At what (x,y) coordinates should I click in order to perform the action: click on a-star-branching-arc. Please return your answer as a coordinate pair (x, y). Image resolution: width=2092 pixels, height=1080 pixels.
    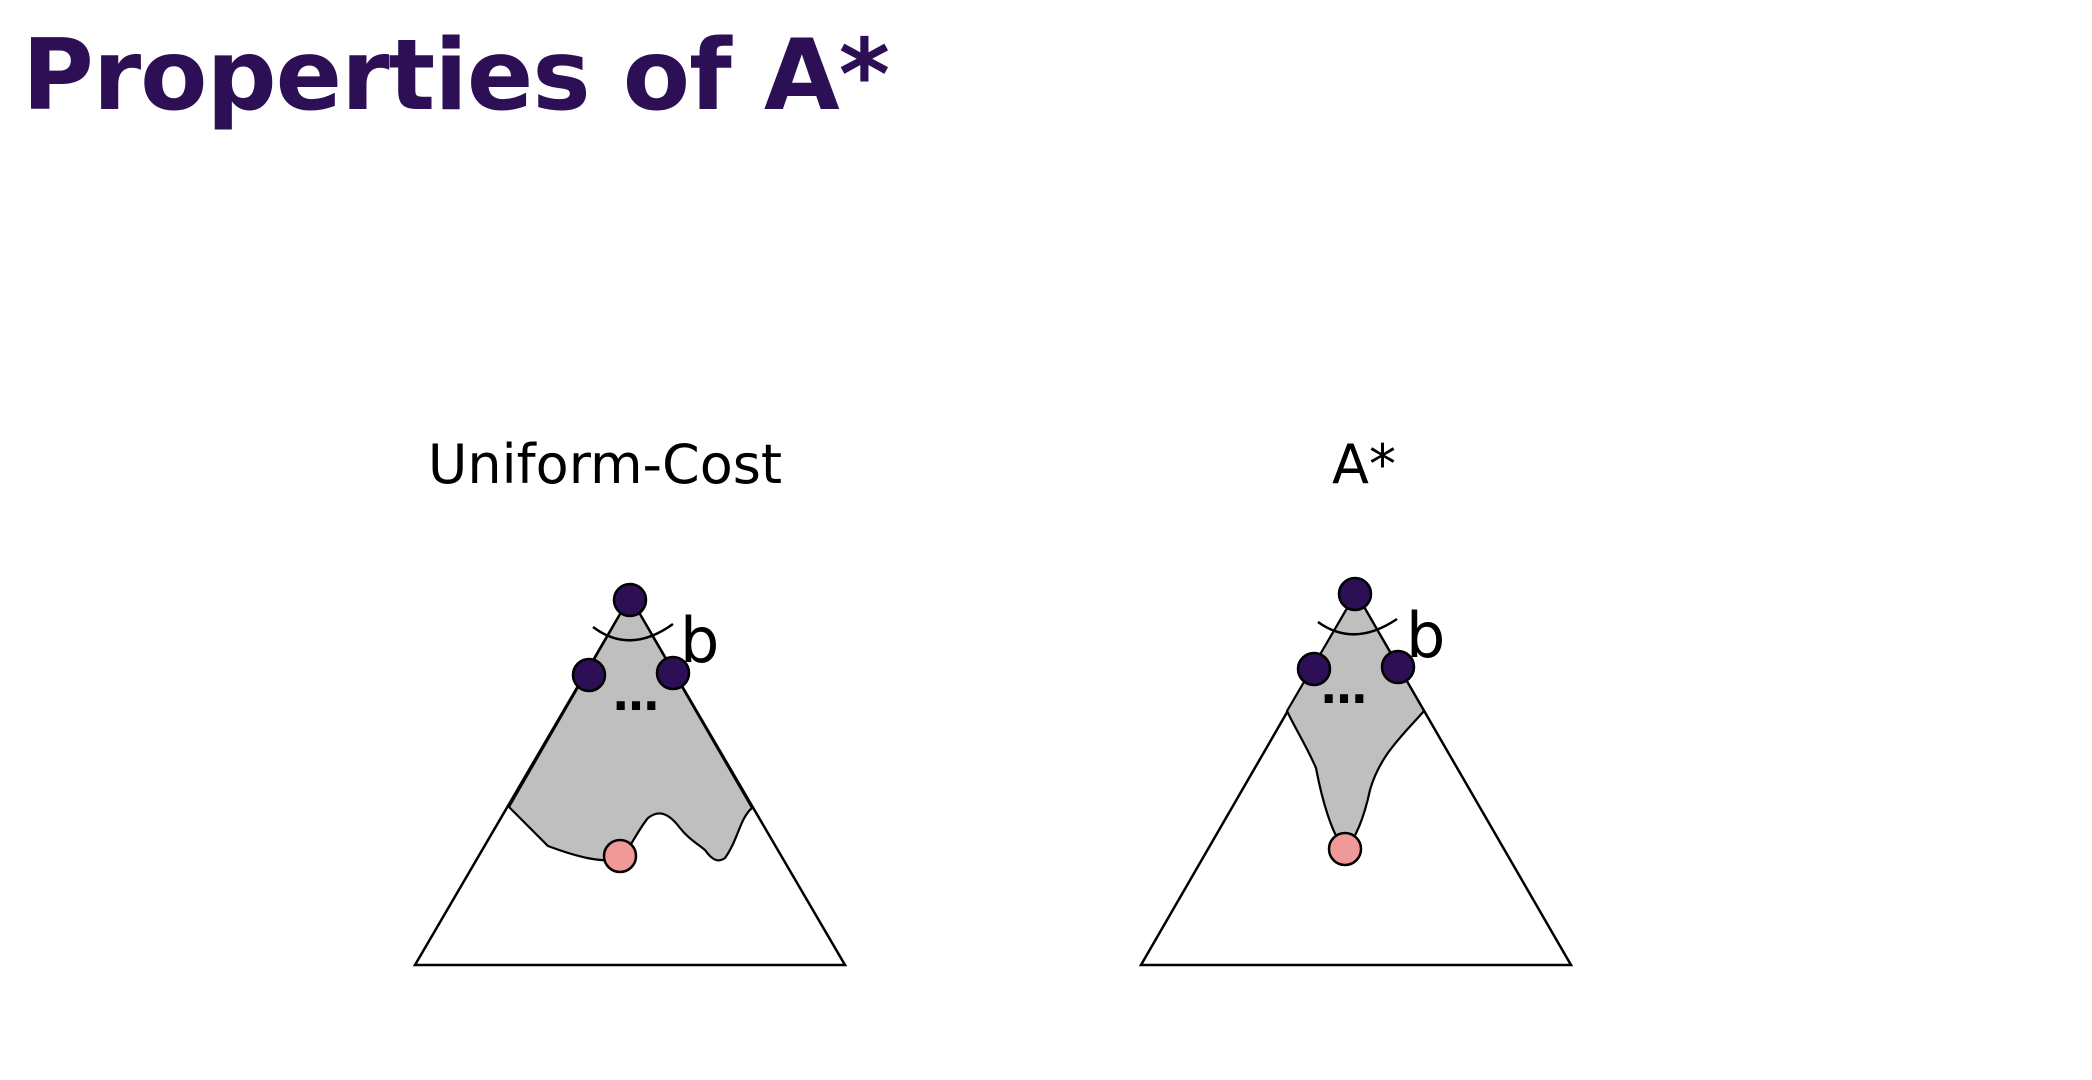
    Looking at the image, I should click on (1357, 626).